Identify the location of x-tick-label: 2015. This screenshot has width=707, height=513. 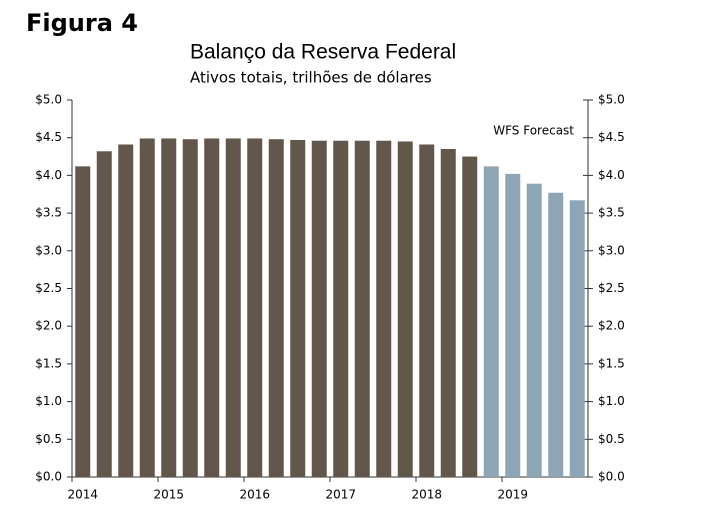
(168, 495).